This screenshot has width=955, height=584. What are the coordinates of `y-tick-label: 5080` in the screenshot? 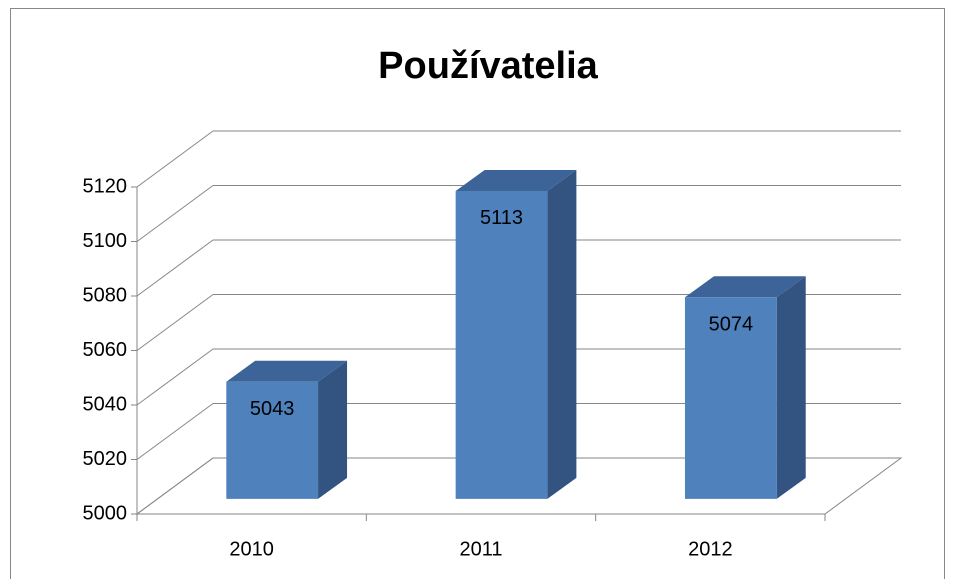 It's located at (105, 295).